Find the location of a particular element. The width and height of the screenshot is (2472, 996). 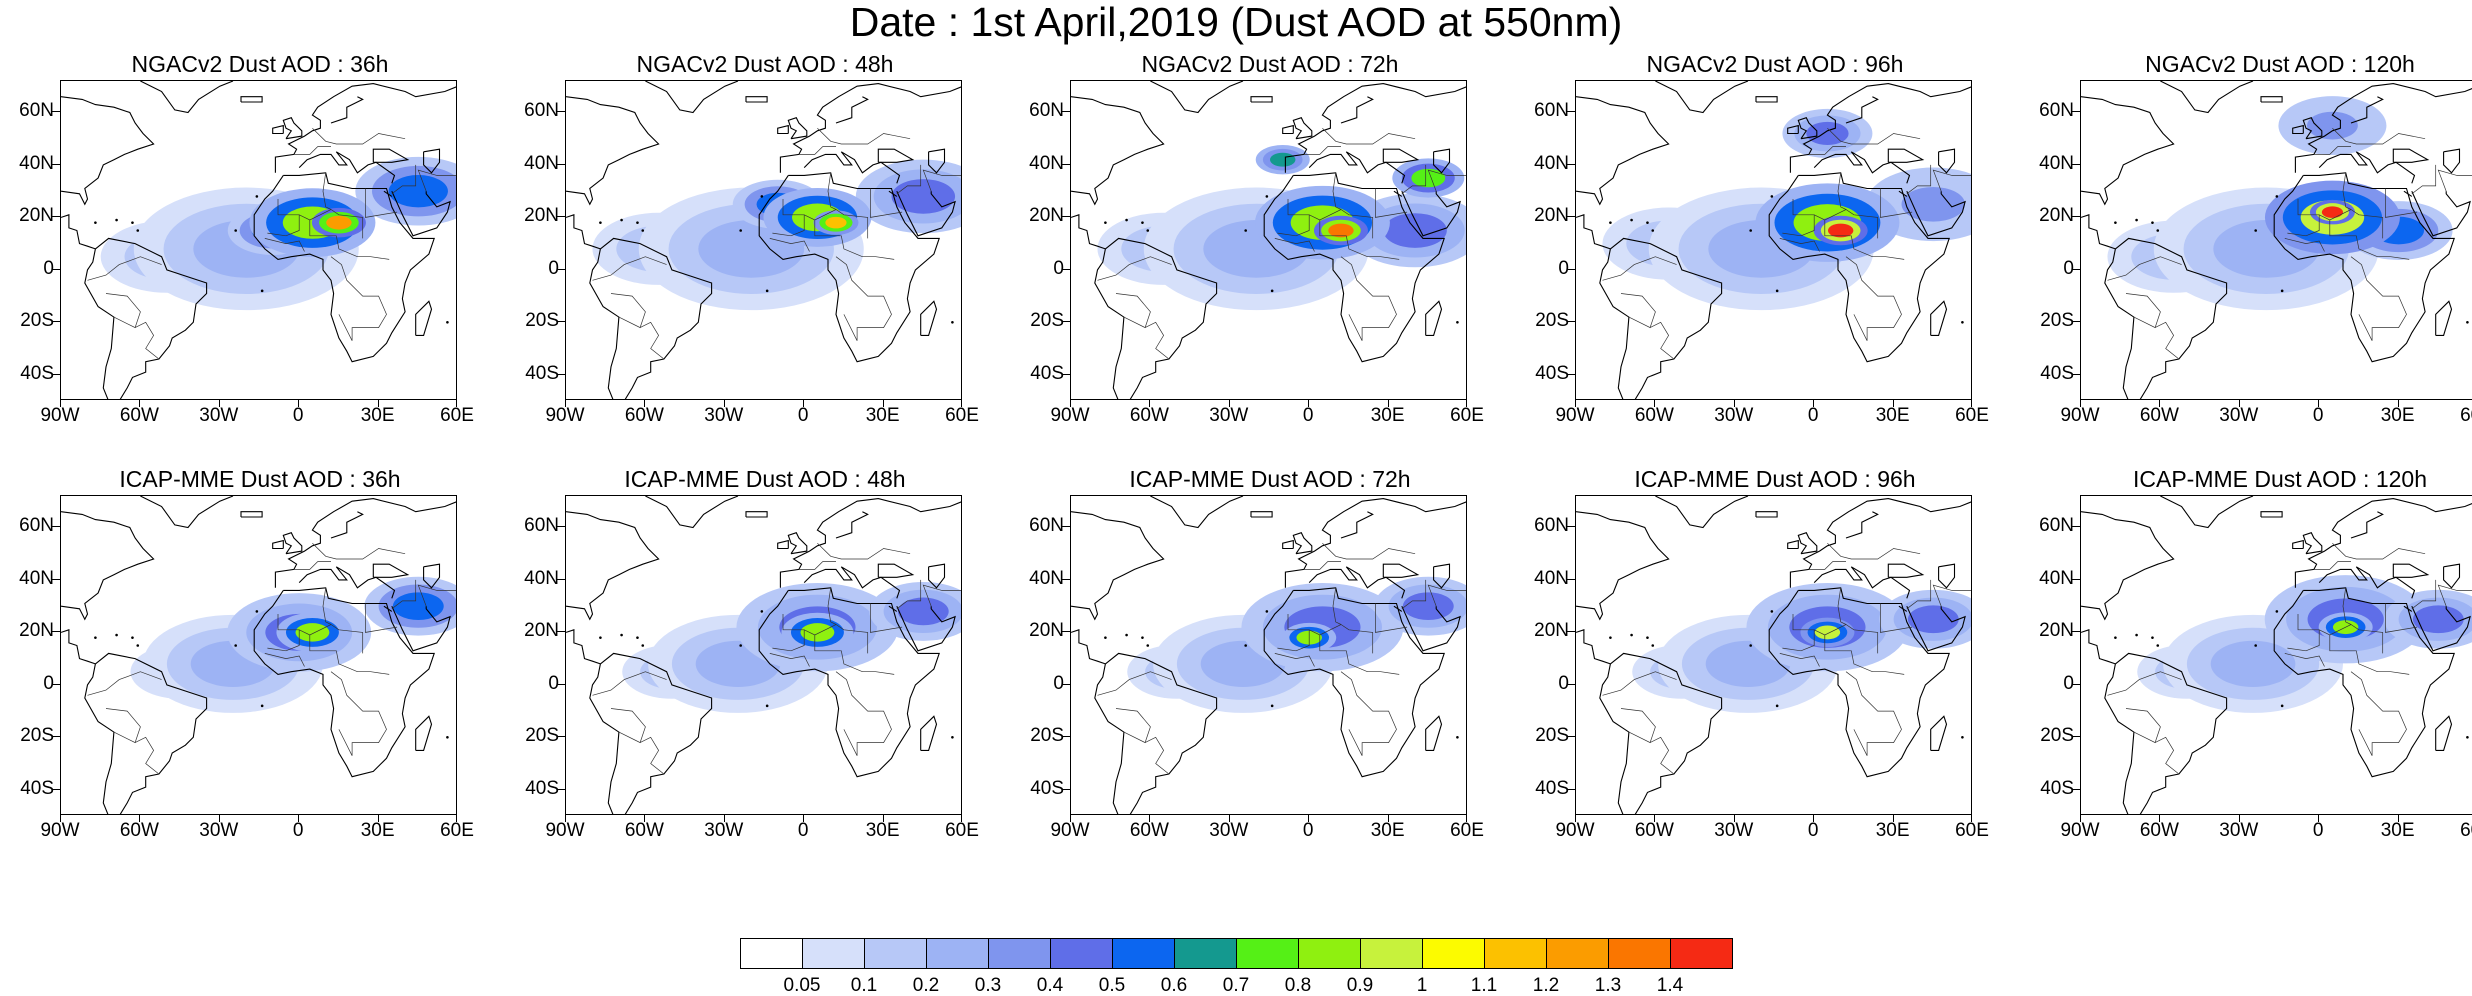

panel-title: NGACv2 Dust AOD : 120h is located at coordinates (2280, 64).